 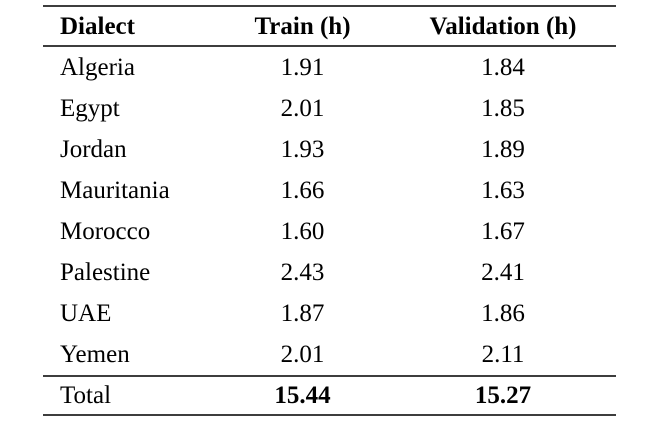 I want to click on header-row: Dialect Train (h) Validation (h), so click(x=329, y=26).